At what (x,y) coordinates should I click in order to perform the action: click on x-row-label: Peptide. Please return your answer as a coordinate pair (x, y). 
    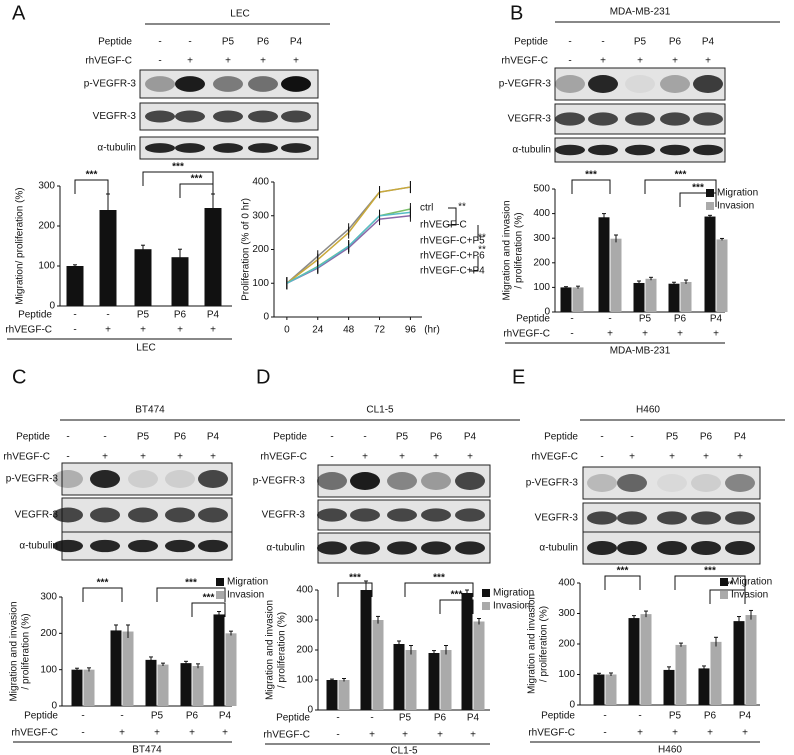
    Looking at the image, I should click on (41, 716).